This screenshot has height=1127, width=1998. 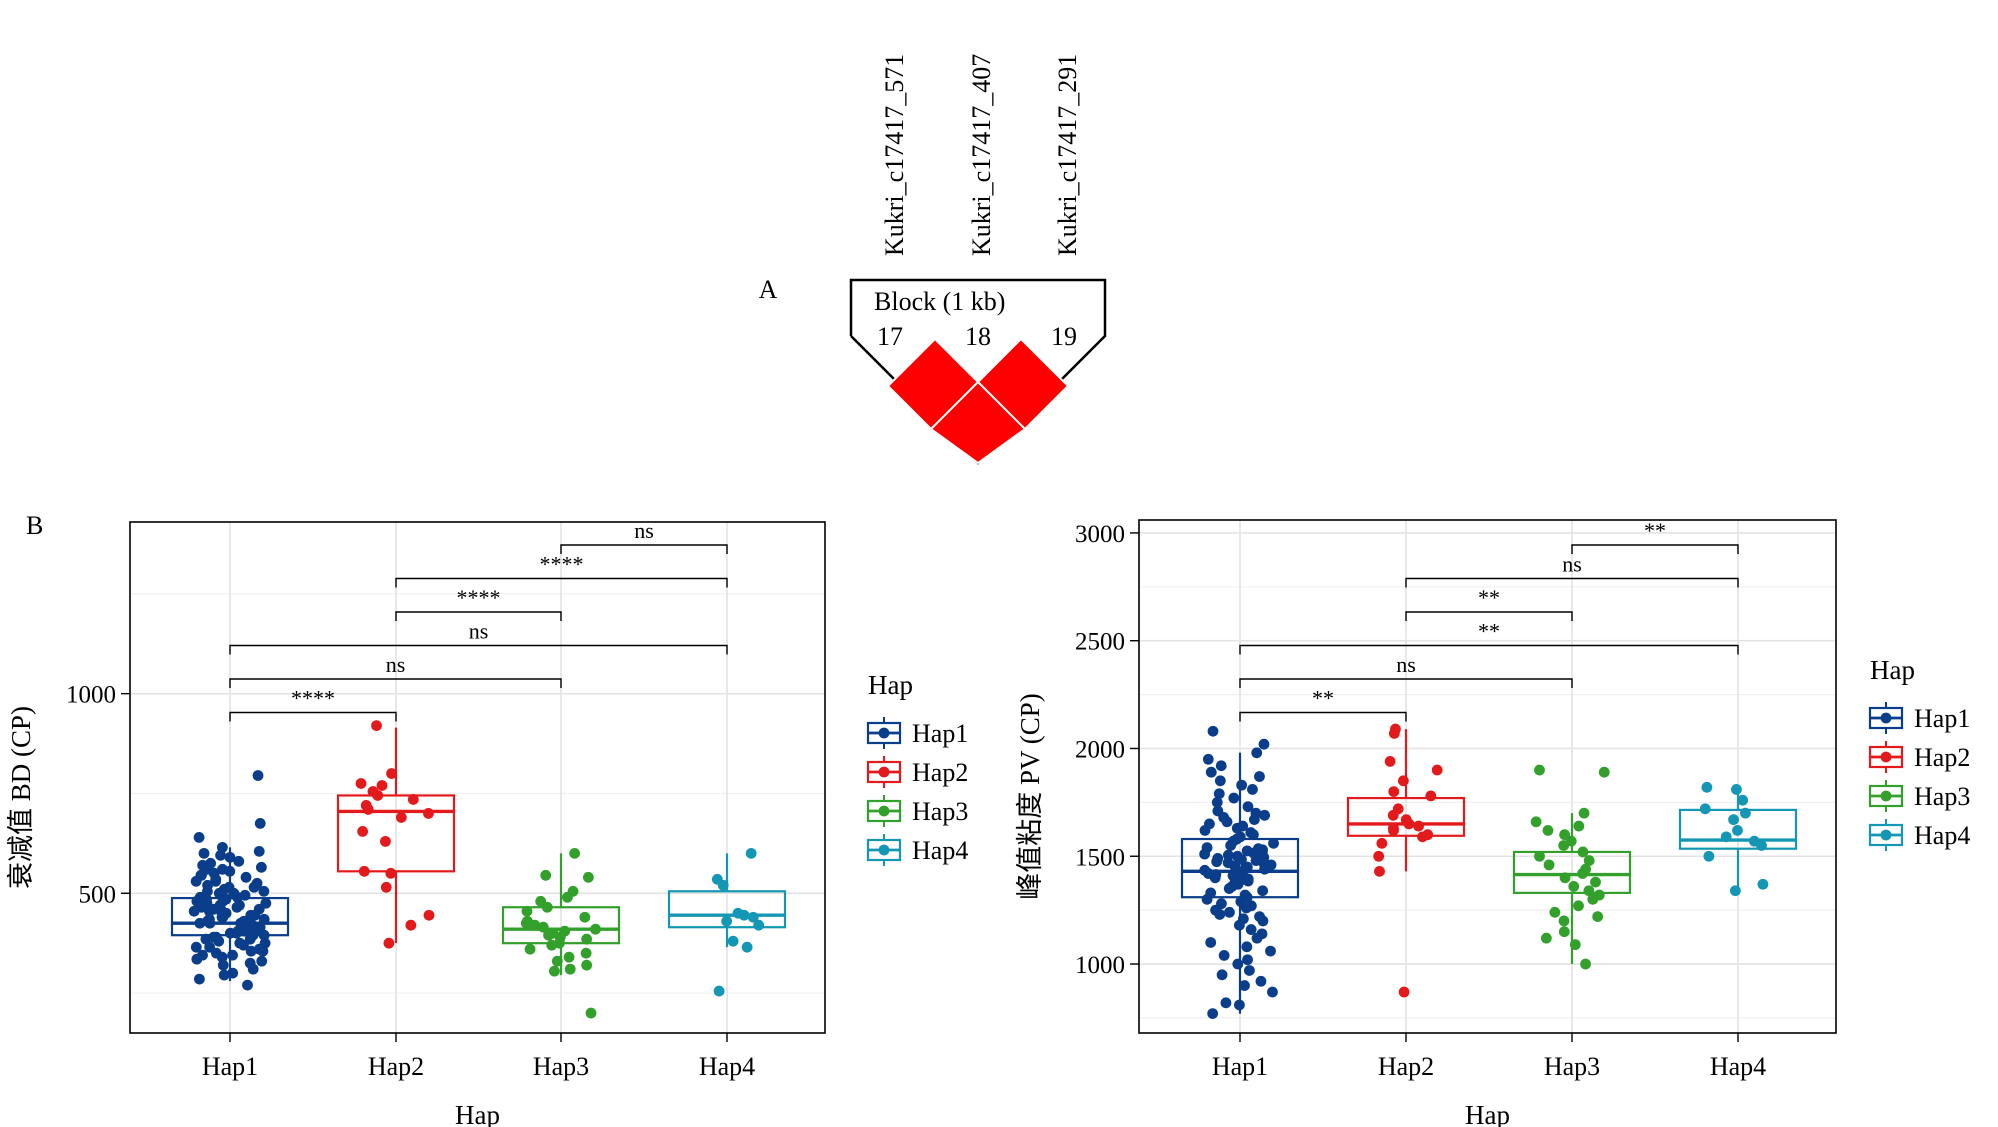 What do you see at coordinates (981, 155) in the screenshot?
I see `snp-label: Kukri_c17417_407` at bounding box center [981, 155].